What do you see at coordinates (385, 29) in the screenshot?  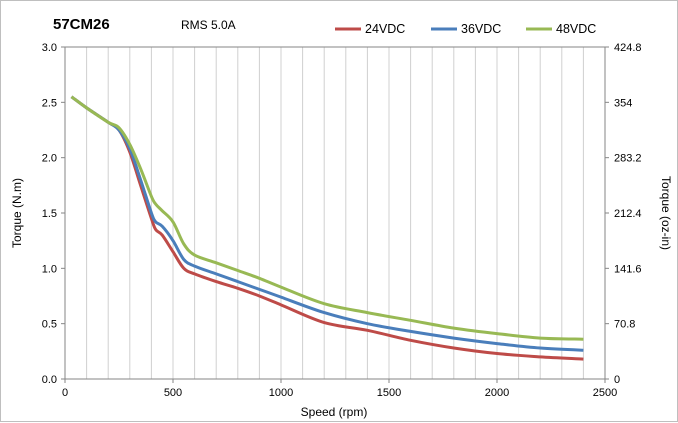 I see `legend-label: 24VDC` at bounding box center [385, 29].